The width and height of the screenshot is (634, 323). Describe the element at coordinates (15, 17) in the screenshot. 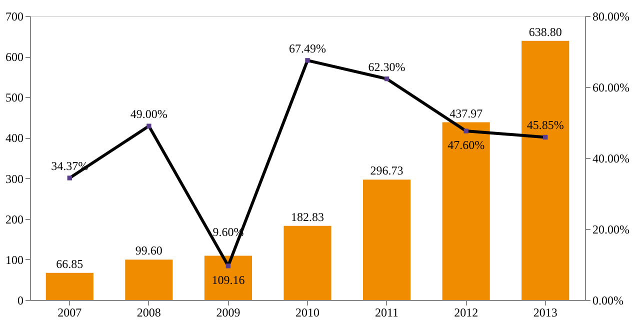

I see `y-tick-label: 700` at that location.